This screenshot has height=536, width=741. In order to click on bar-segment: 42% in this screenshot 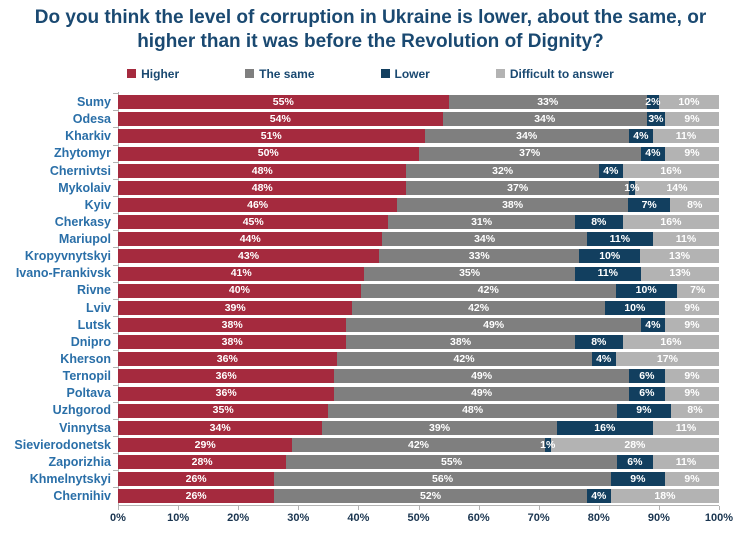, I will do `click(488, 290)`.